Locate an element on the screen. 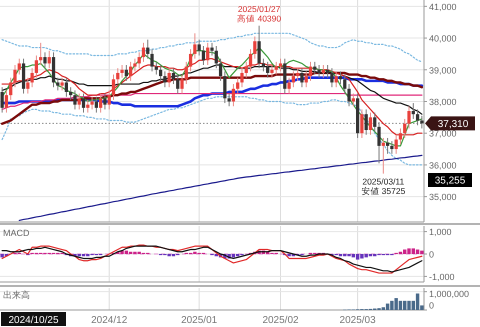 This screenshot has height=327, width=480. y-tick-label: 38,000 is located at coordinates (443, 101).